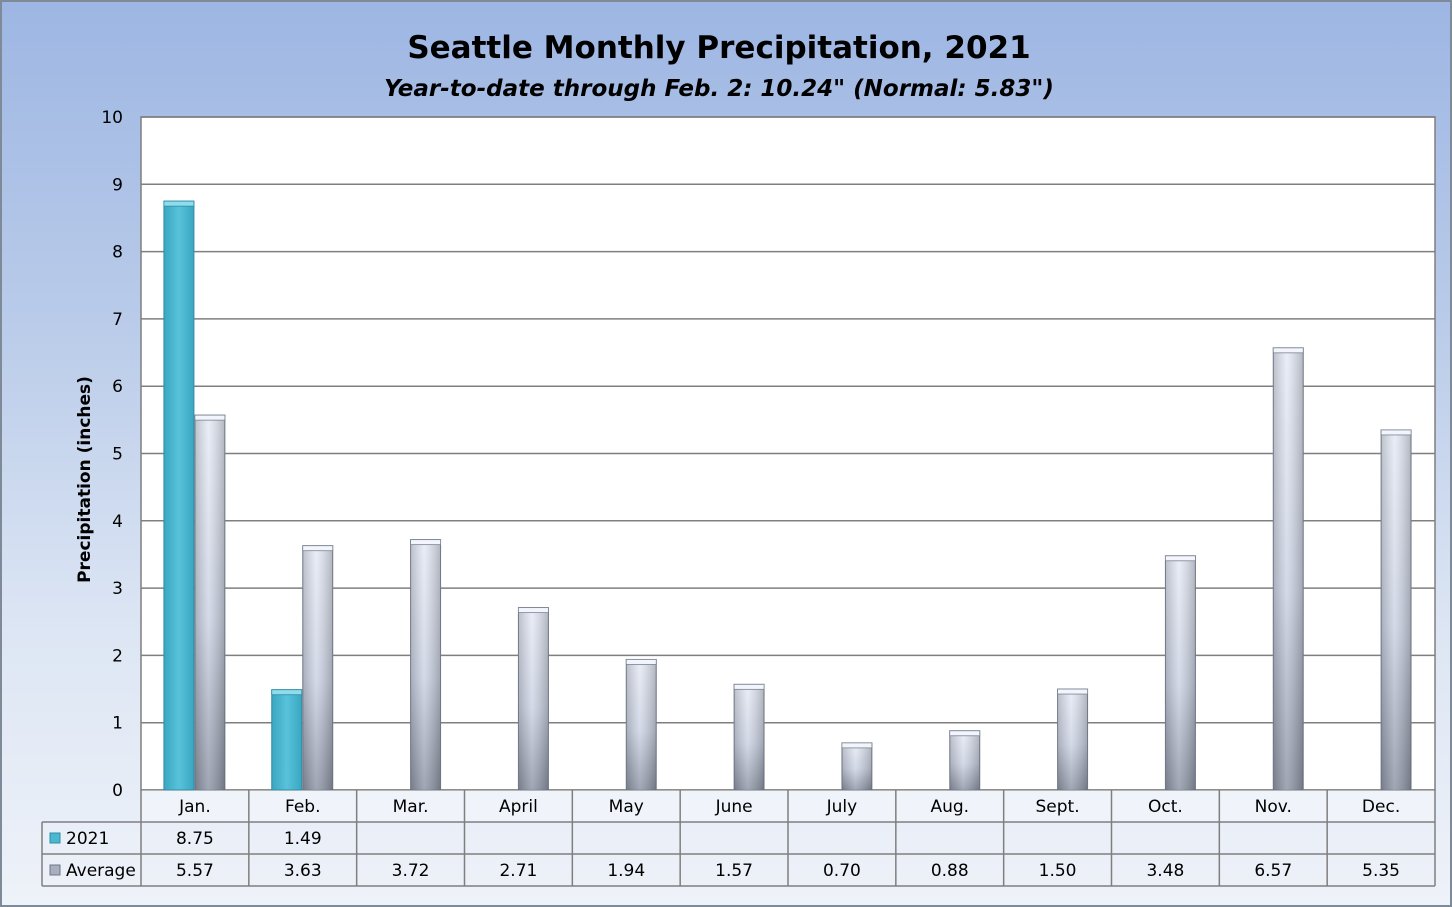 The height and width of the screenshot is (907, 1452). What do you see at coordinates (195, 839) in the screenshot?
I see `data-label: 8.75` at bounding box center [195, 839].